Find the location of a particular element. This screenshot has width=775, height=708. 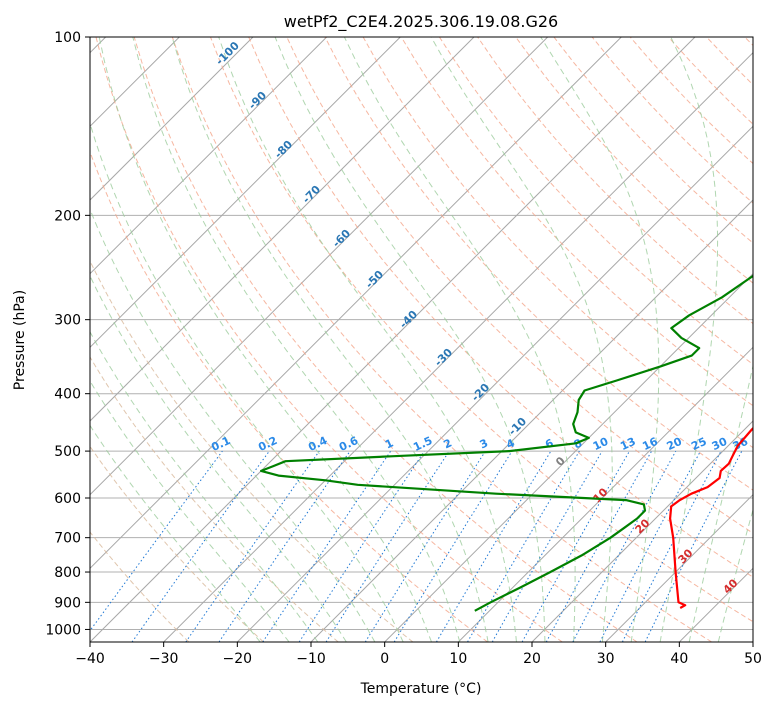

x-tick-label: 20 is located at coordinates (532, 659).